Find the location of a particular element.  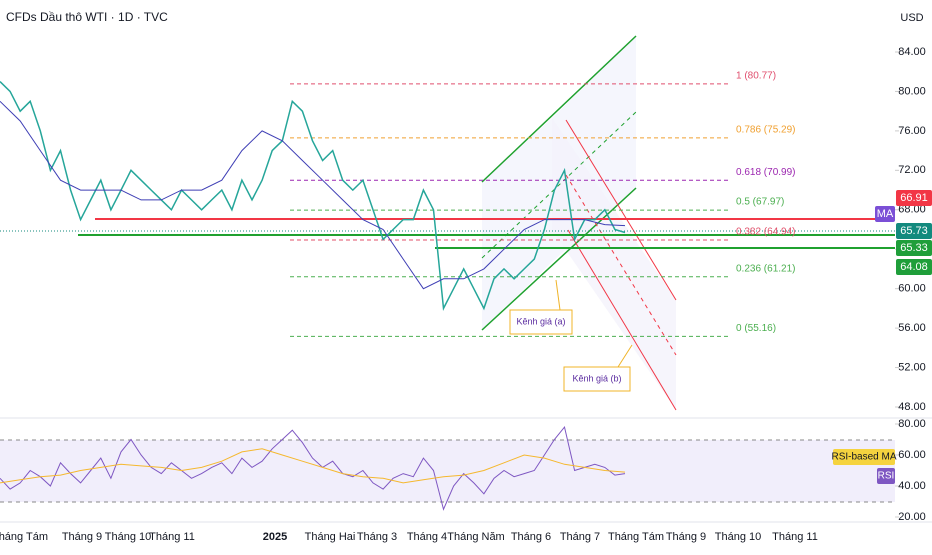

legend-label: RSI-based MA is located at coordinates (863, 457).